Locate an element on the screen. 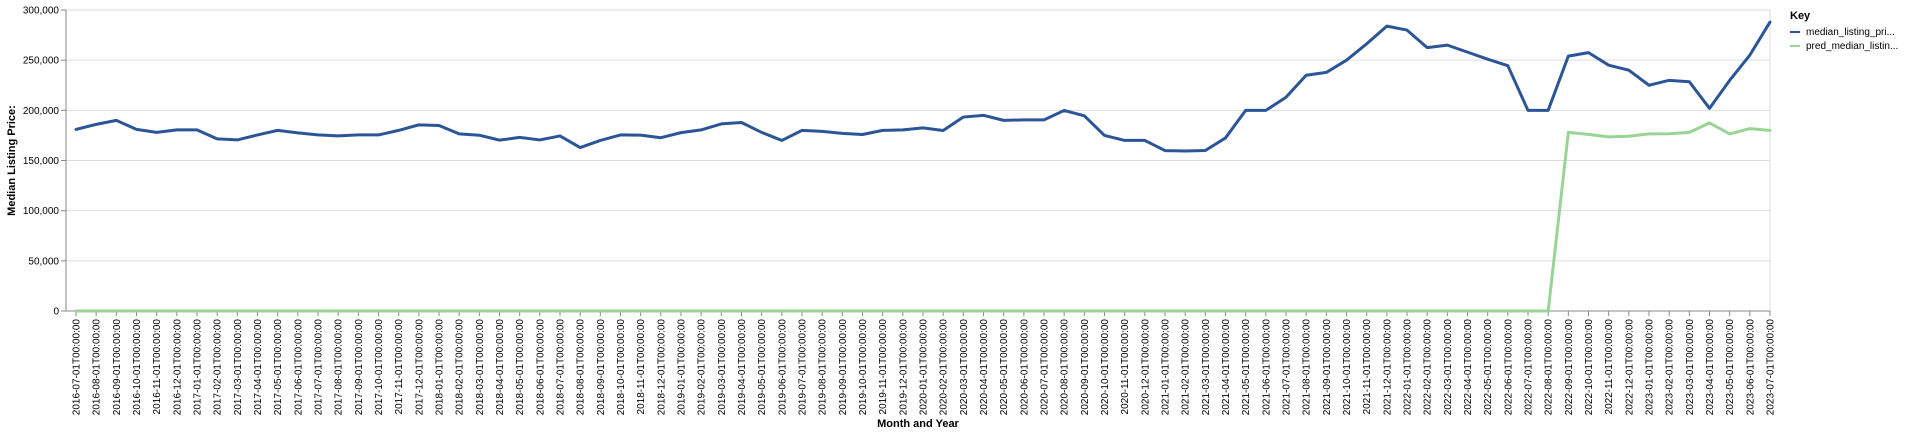  x-tick-label: 2017-03-01T00:00:00 is located at coordinates (238, 367).